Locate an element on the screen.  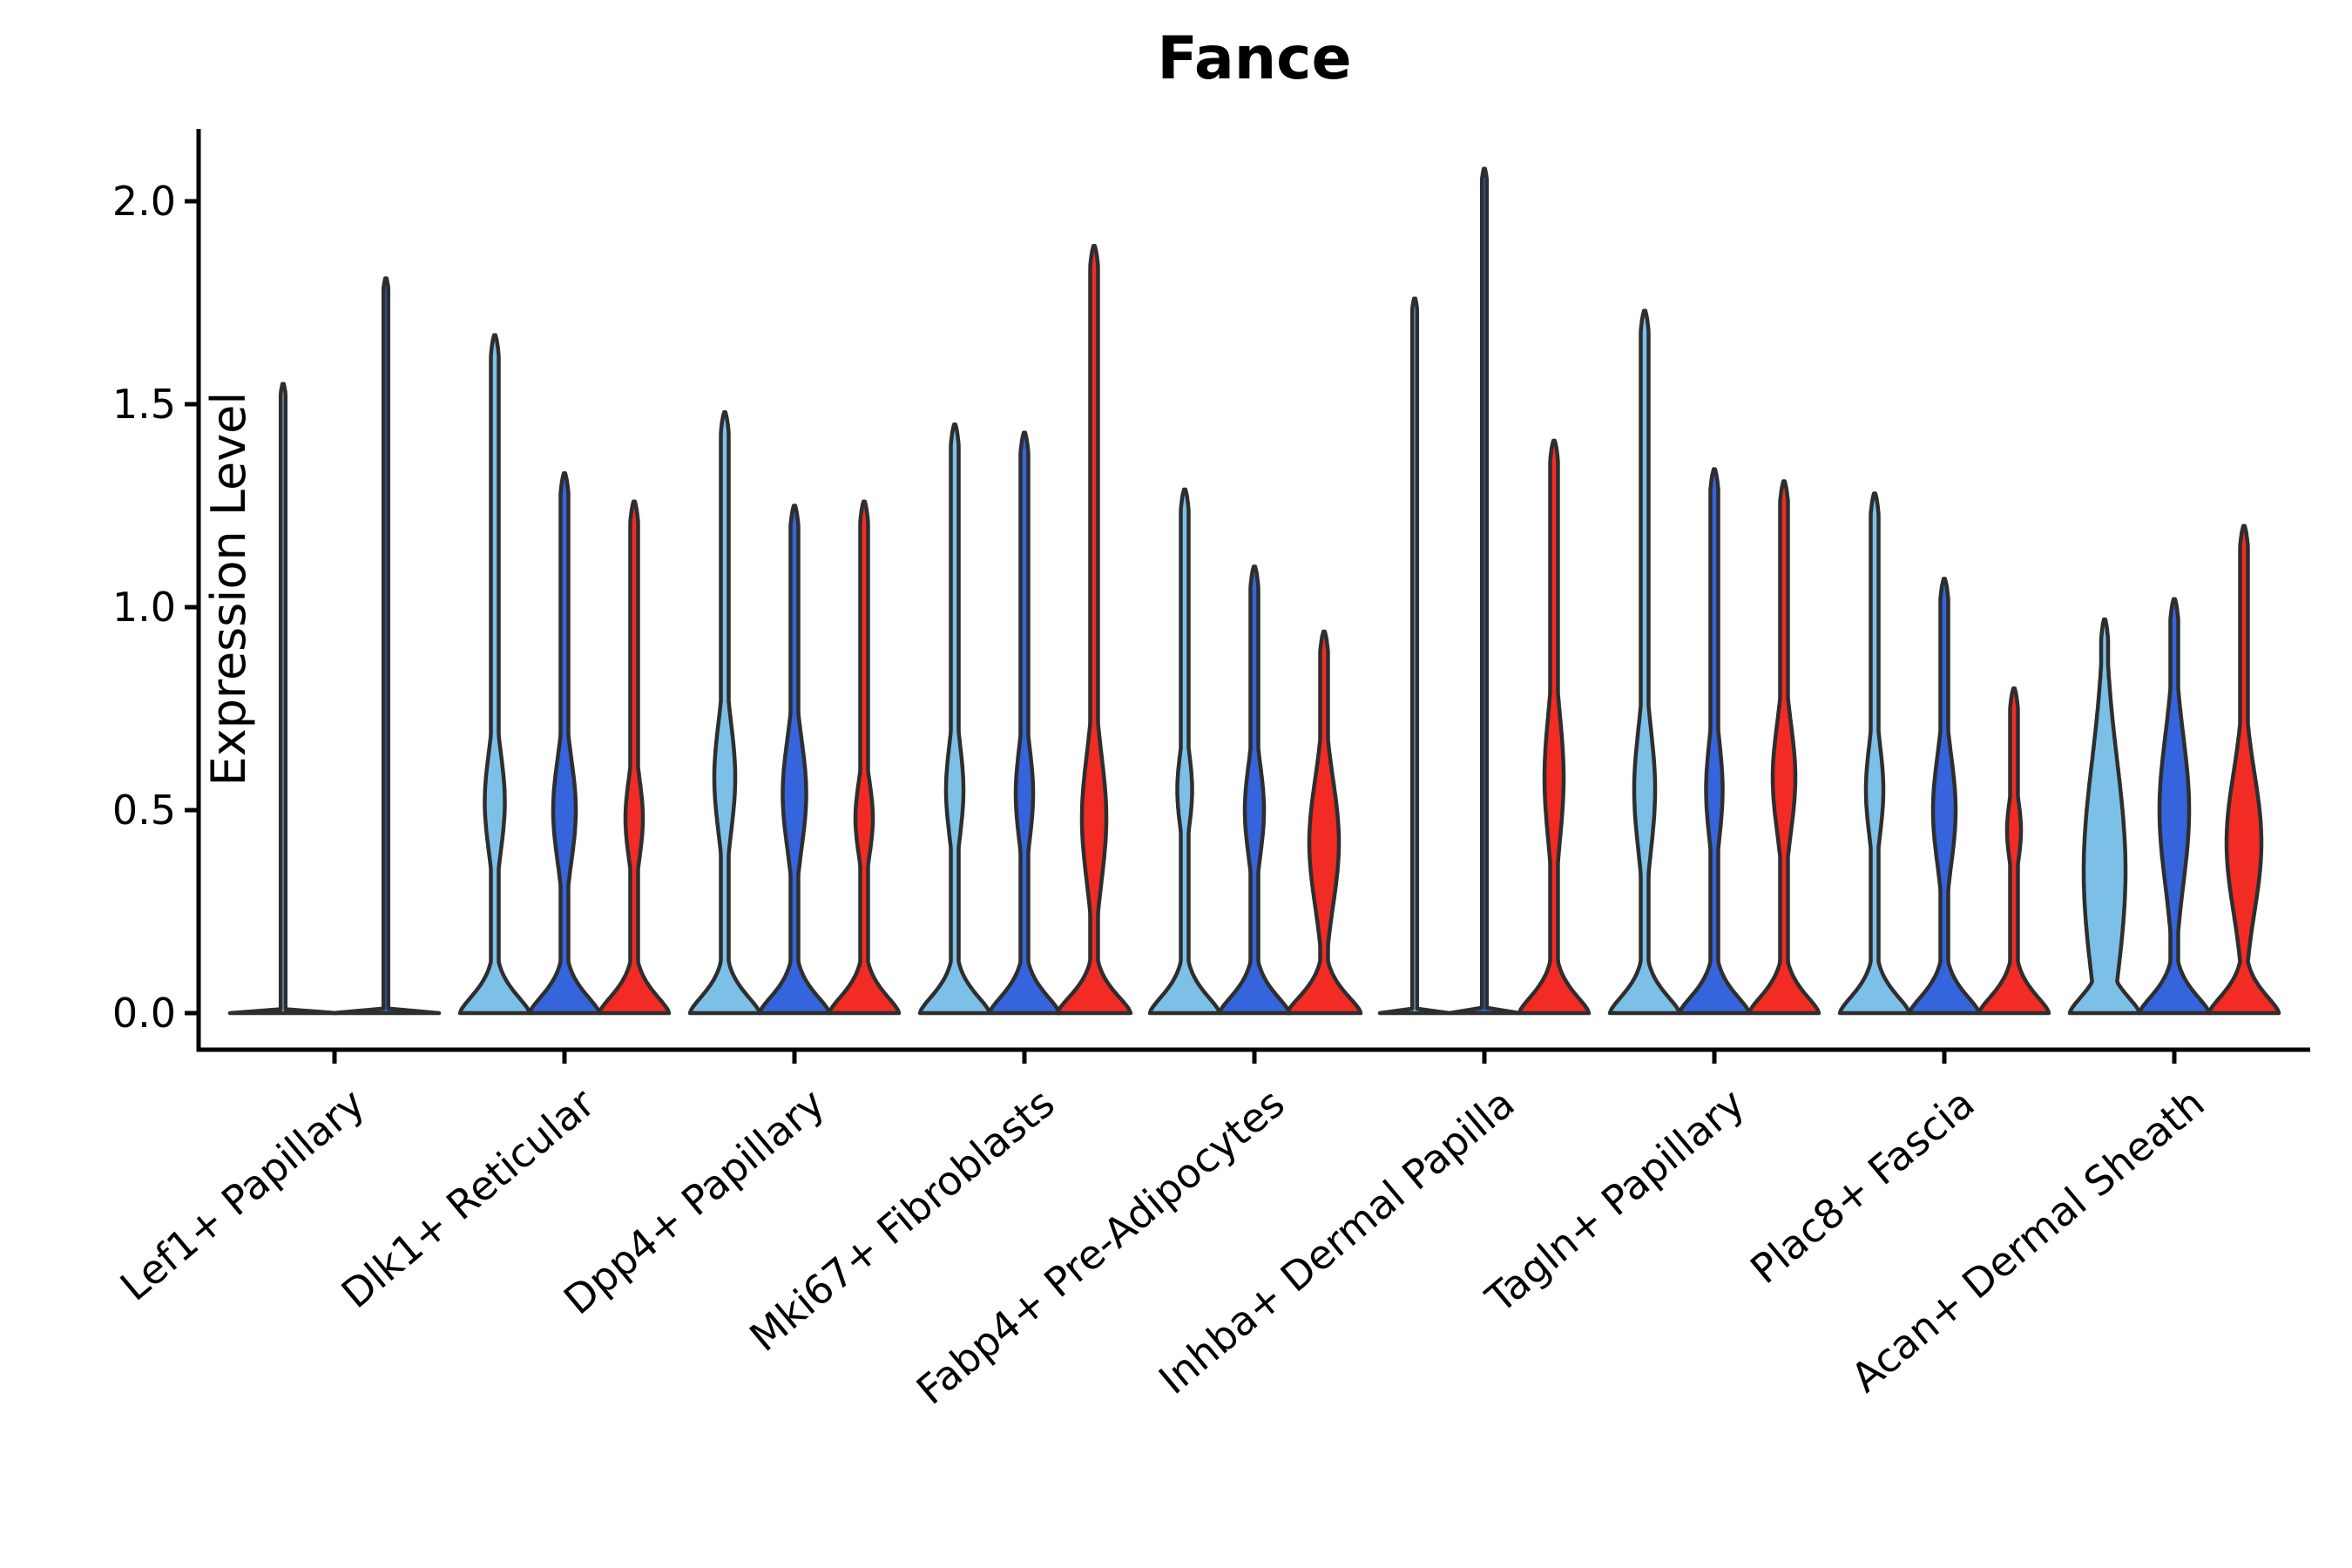
violin-Tagln+-blue is located at coordinates (1714, 741).